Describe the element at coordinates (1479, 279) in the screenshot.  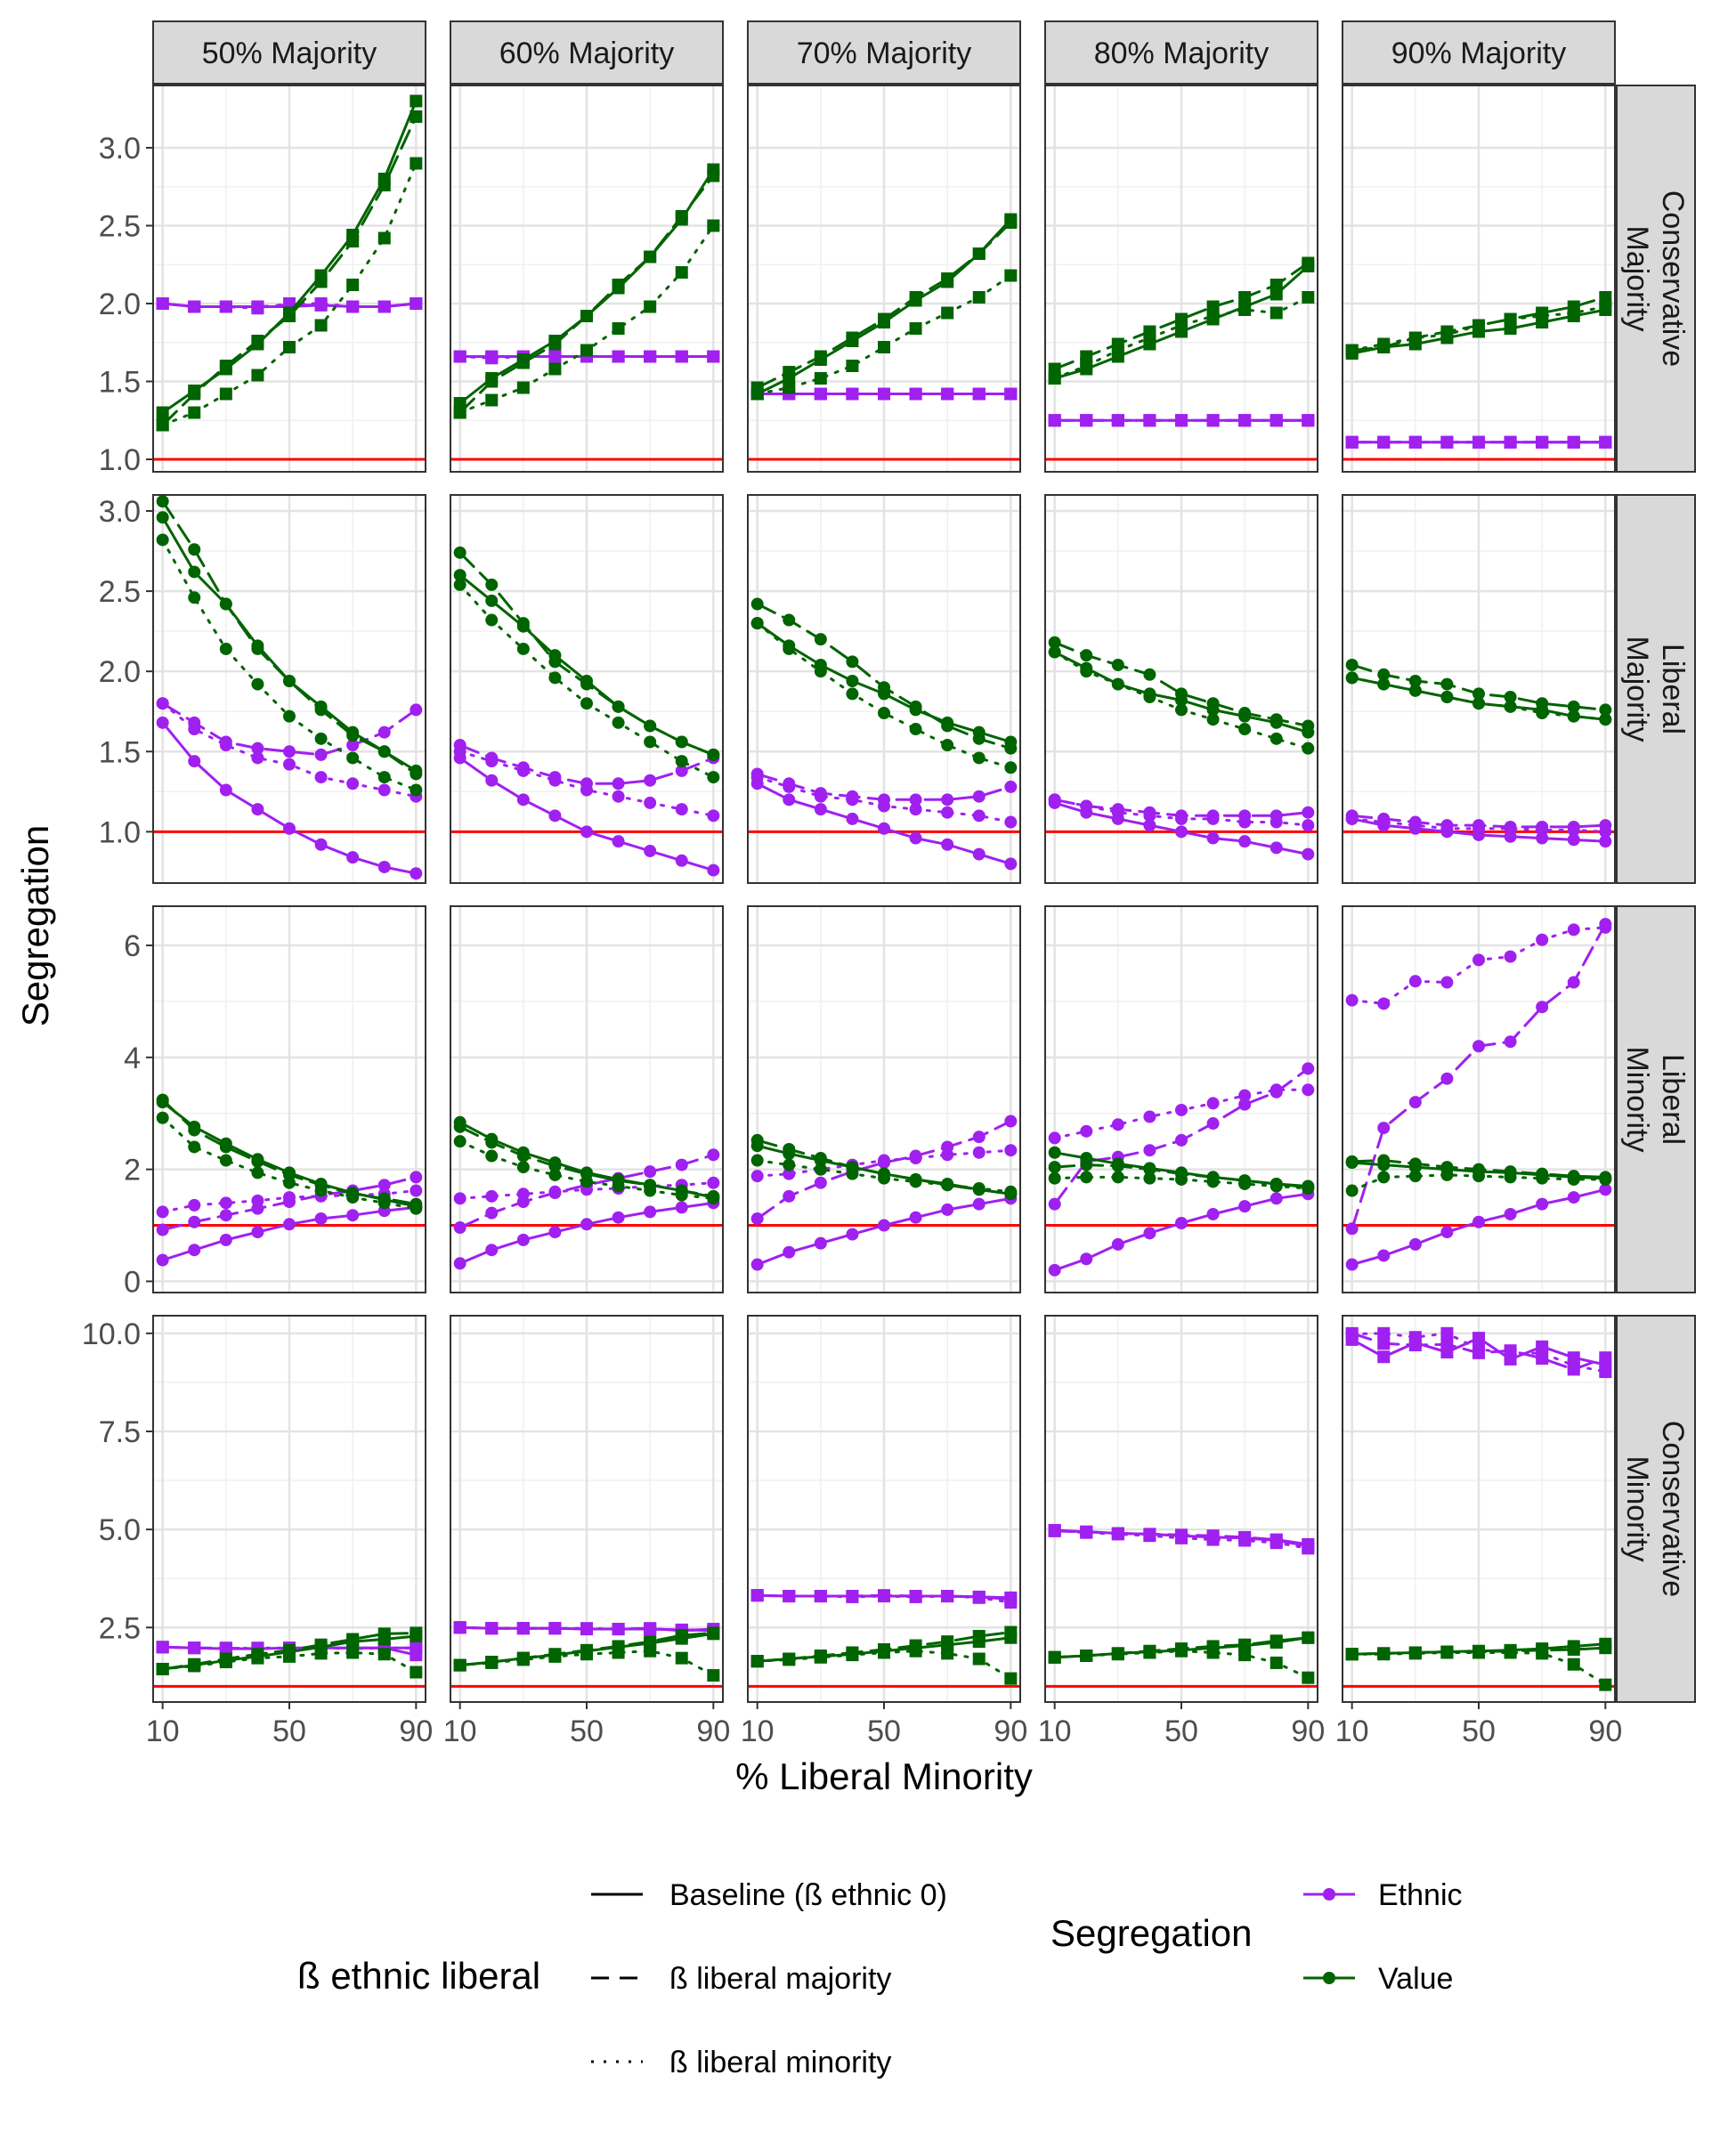
I see `panel-r1-c5` at that location.